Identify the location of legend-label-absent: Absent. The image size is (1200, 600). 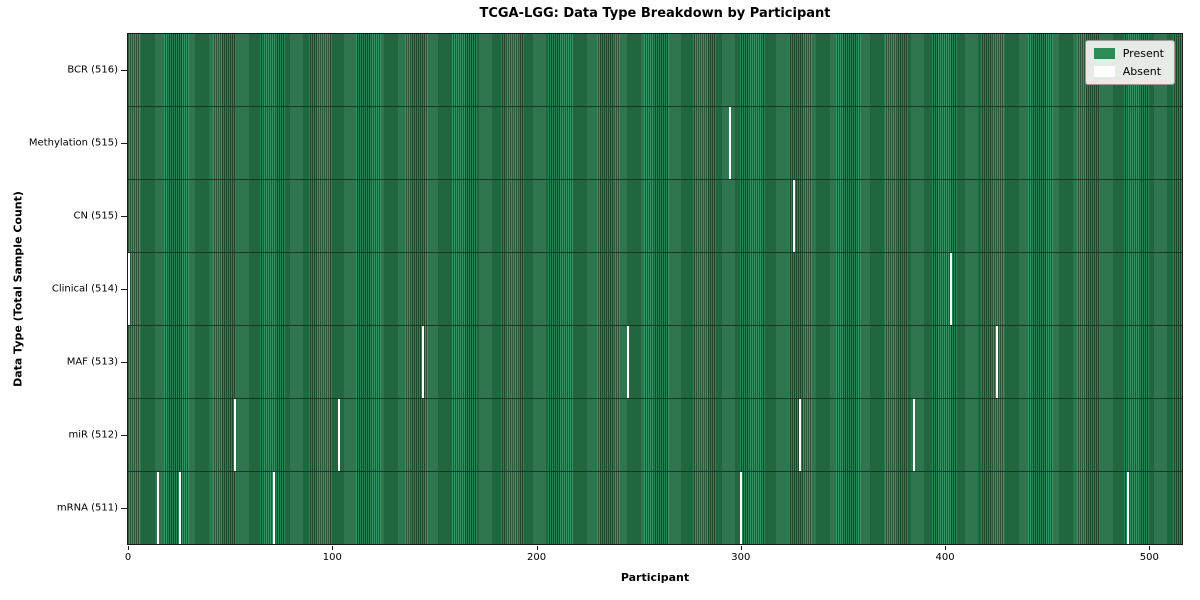
(1142, 71).